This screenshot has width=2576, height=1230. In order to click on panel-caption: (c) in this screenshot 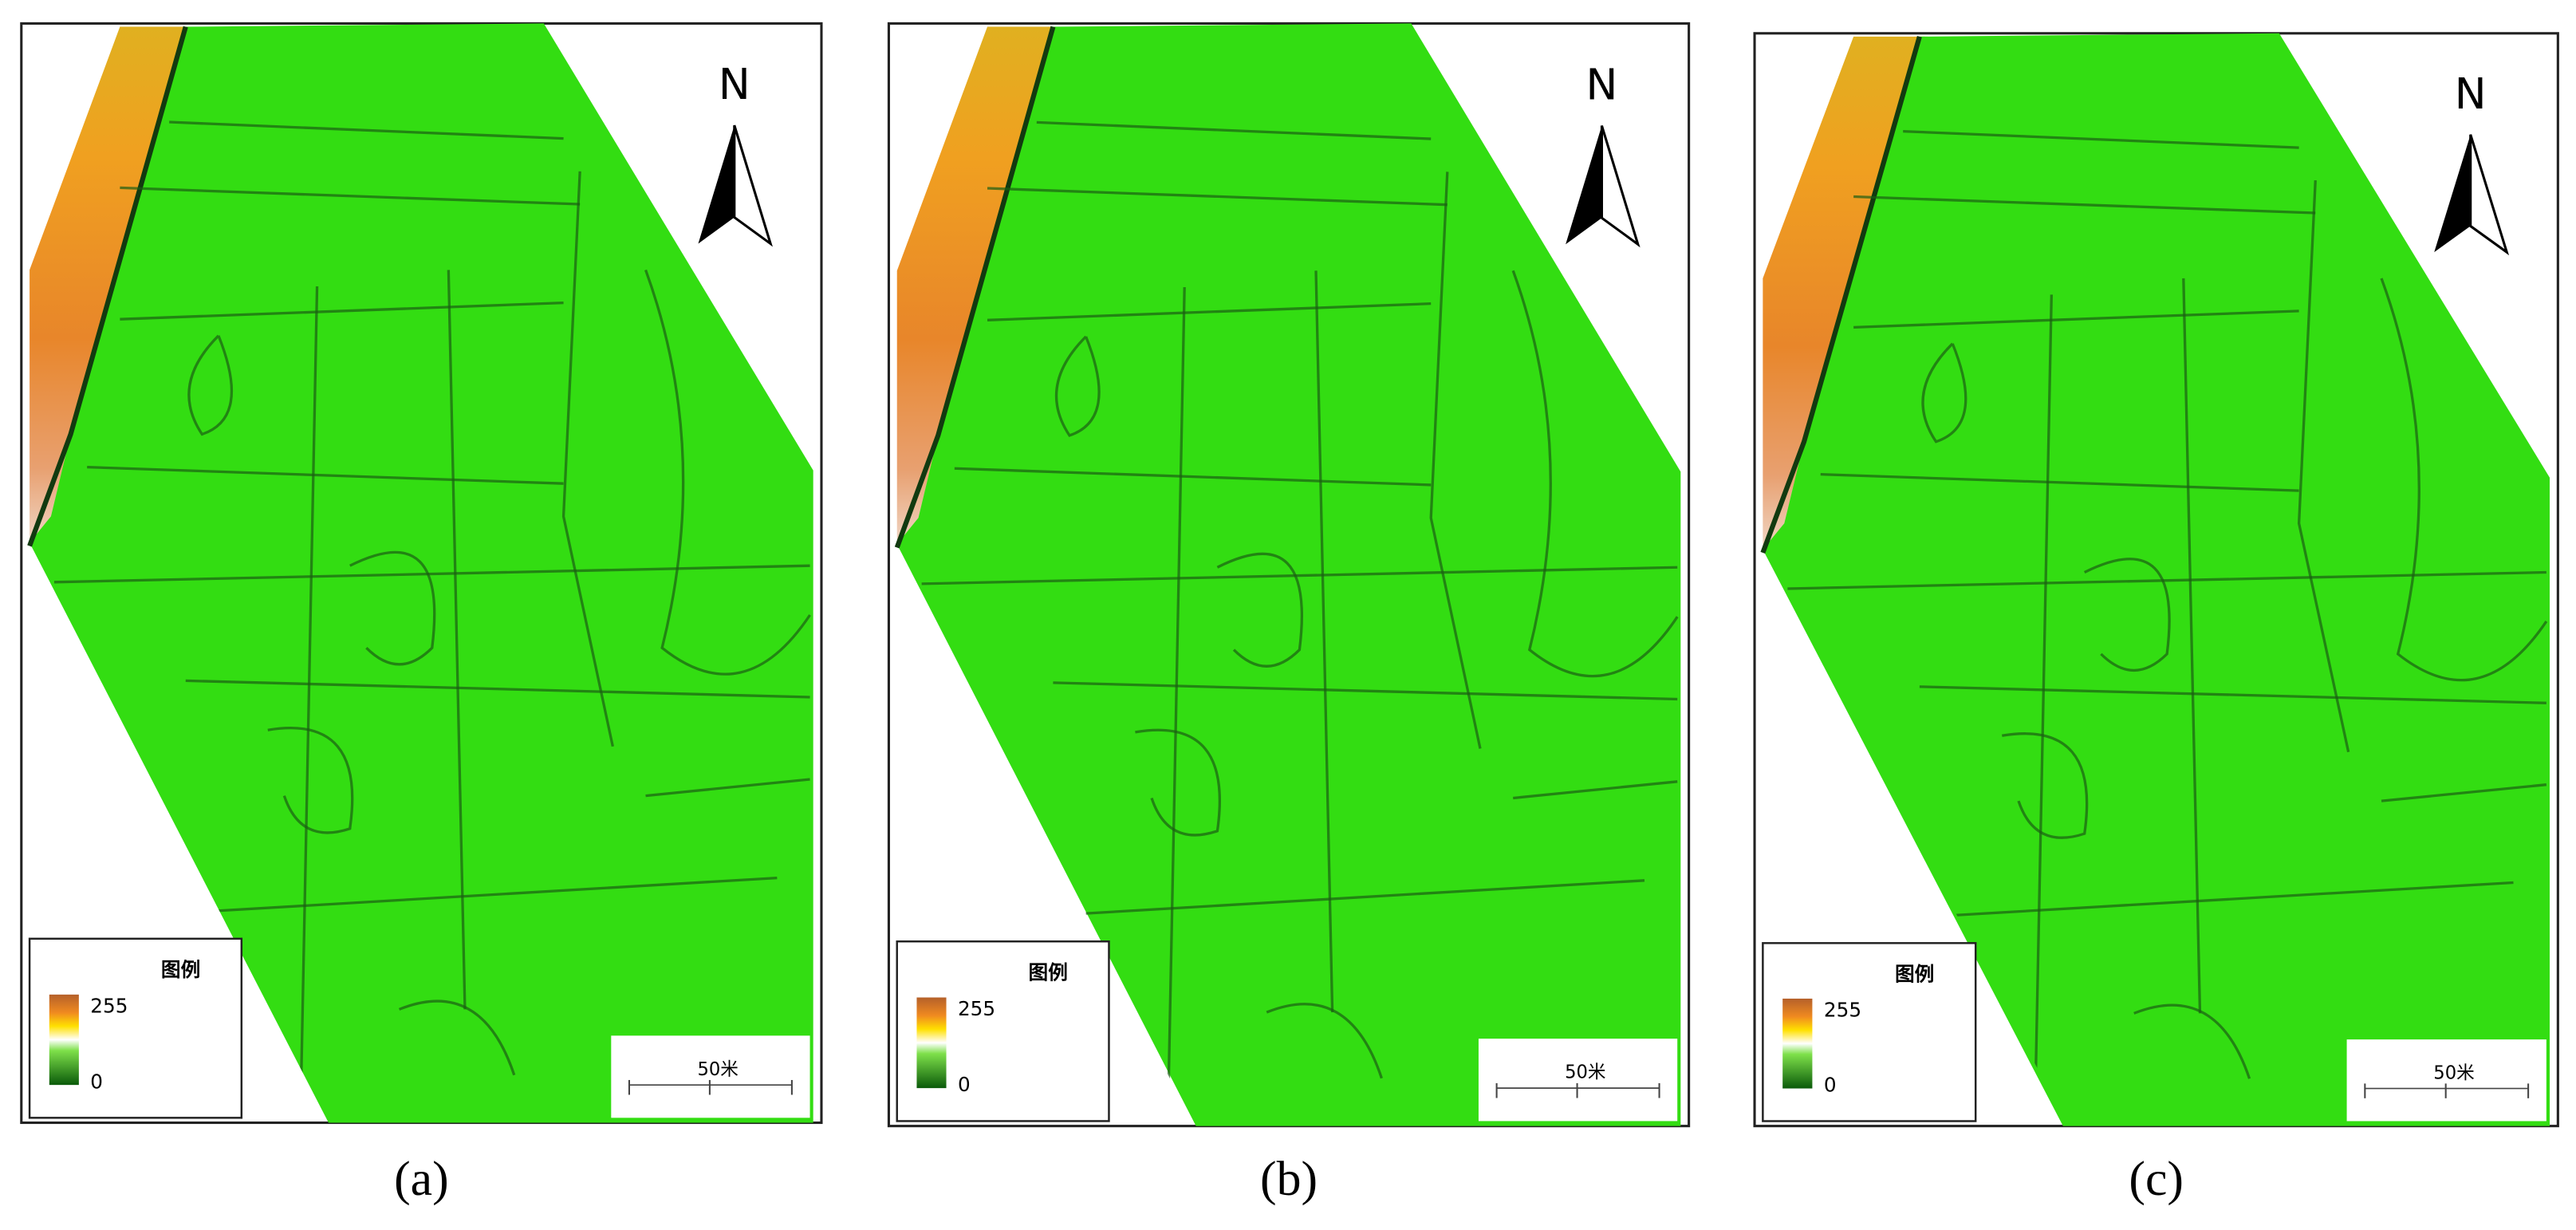, I will do `click(2156, 1179)`.